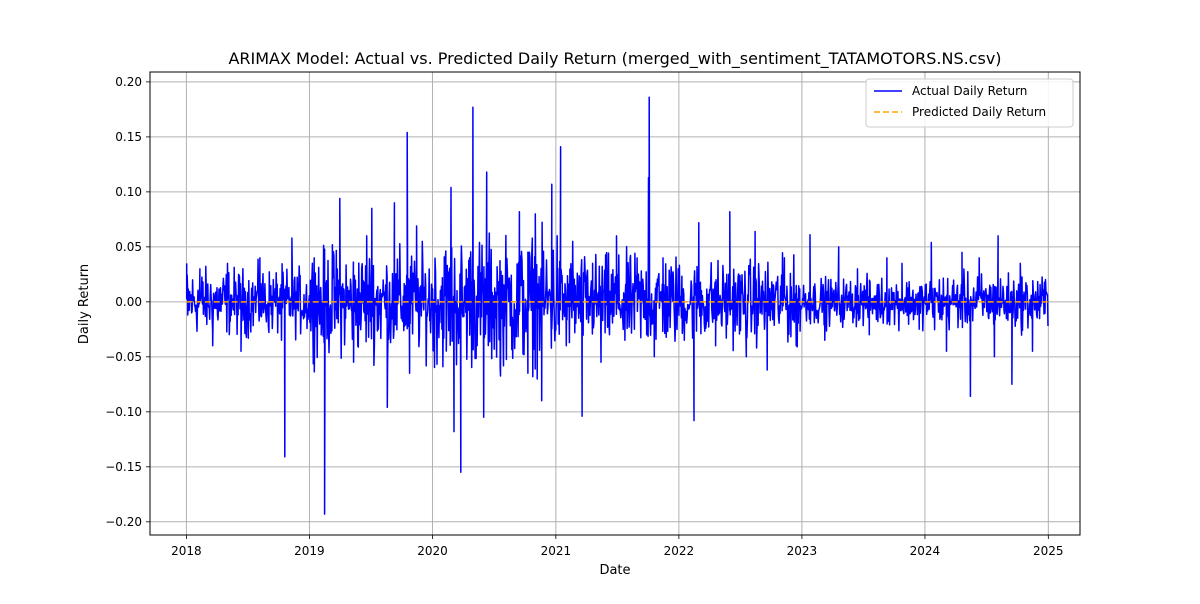 This screenshot has height=604, width=1200. Describe the element at coordinates (614, 570) in the screenshot. I see `x-axis-label: Date` at that location.